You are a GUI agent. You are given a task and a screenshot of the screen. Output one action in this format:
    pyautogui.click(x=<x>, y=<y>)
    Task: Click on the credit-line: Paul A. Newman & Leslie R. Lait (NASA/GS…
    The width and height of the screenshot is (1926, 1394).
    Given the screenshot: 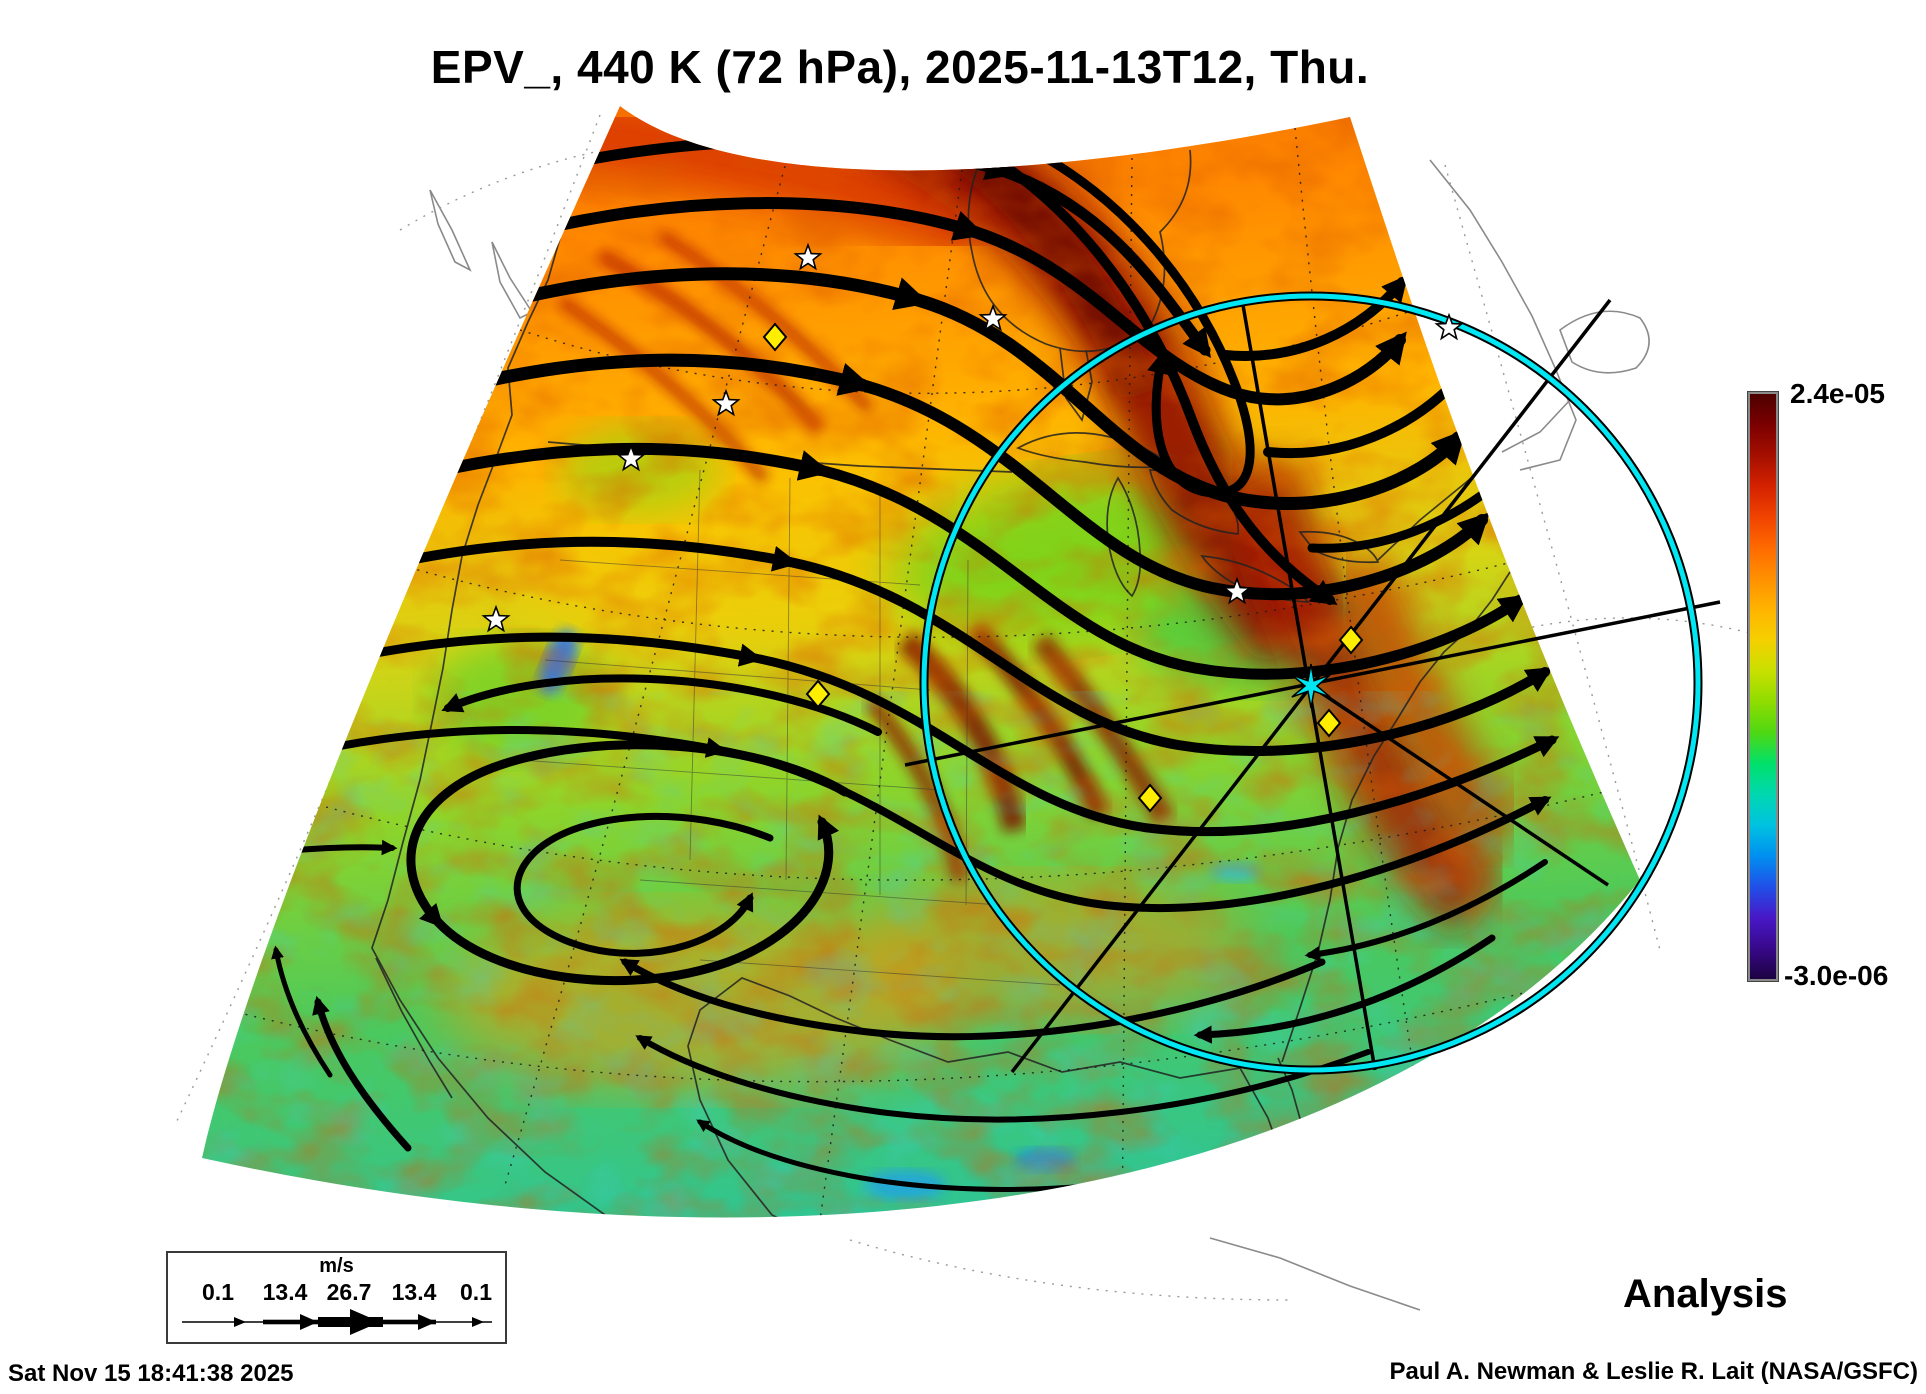 What is the action you would take?
    pyautogui.click(x=1653, y=1371)
    